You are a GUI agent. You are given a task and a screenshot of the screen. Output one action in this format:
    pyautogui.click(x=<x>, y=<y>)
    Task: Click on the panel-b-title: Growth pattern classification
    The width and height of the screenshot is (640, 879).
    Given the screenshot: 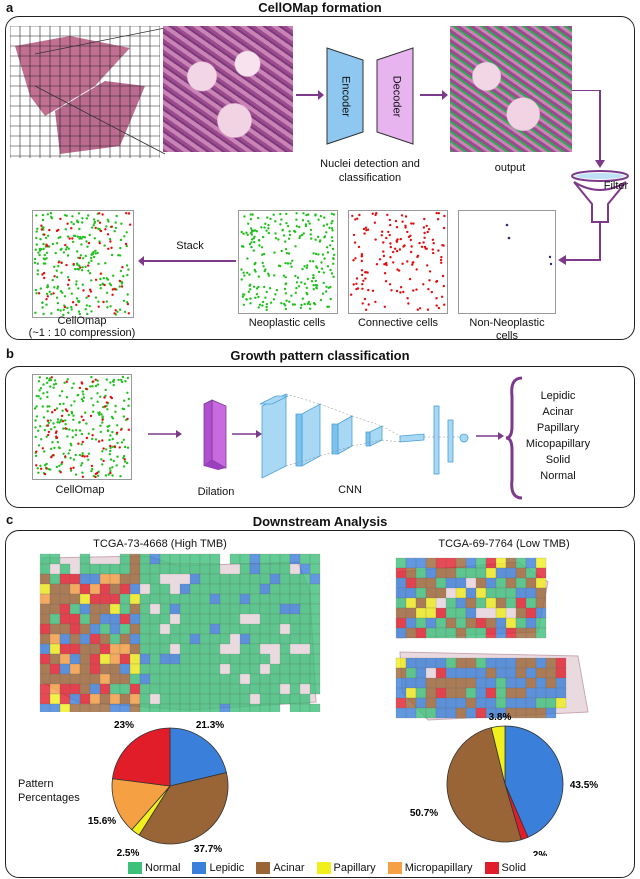 What is the action you would take?
    pyautogui.click(x=320, y=355)
    